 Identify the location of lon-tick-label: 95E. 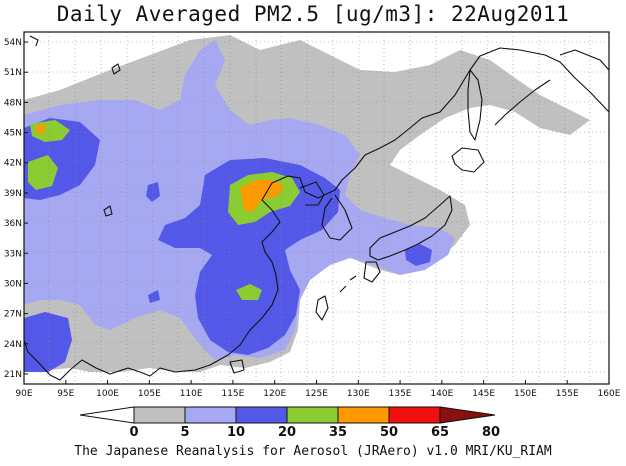
(65, 394).